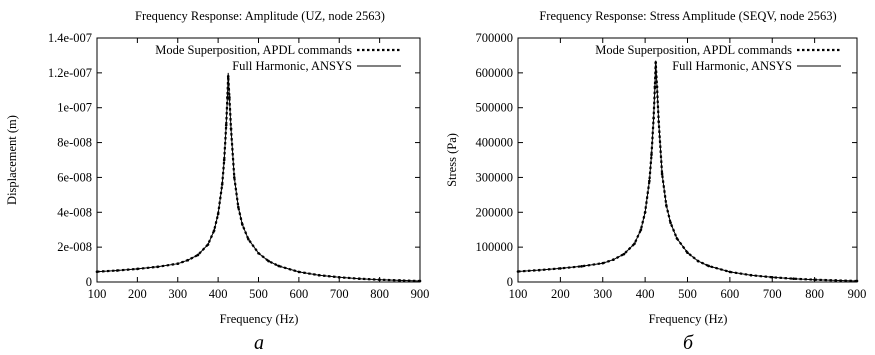  I want to click on y-tick-label: 500000, so click(495, 108).